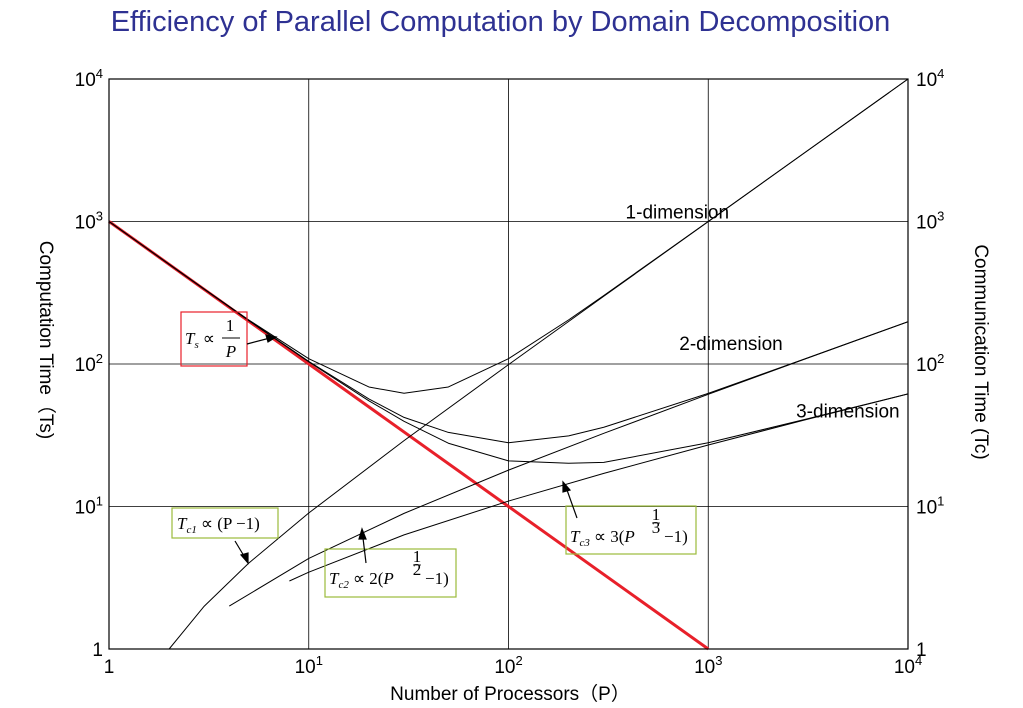  I want to click on svg-text:Tc1∝ (P −1): Tc1 ∝ (P −1), so click(218, 525).